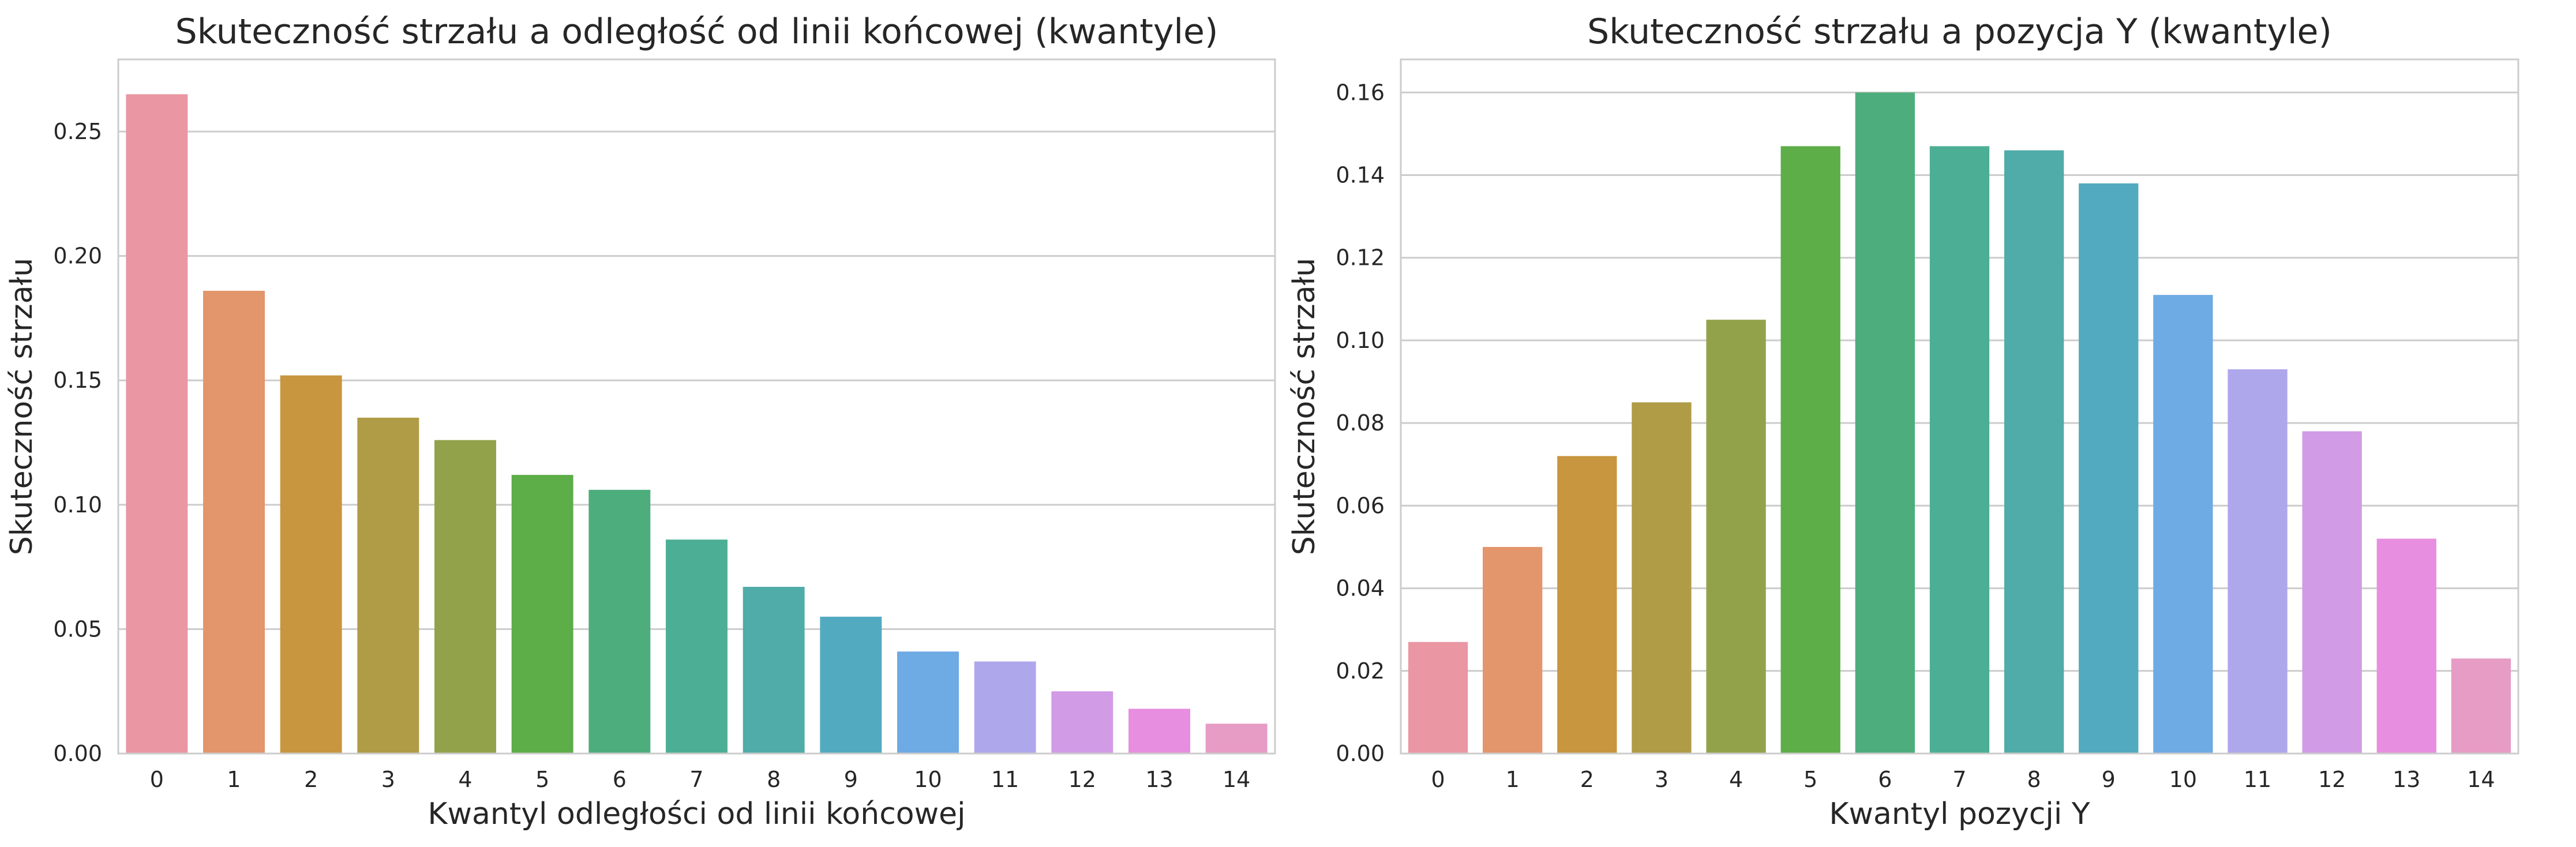 The width and height of the screenshot is (2576, 847). I want to click on y-tick-label: 0.08, so click(1360, 423).